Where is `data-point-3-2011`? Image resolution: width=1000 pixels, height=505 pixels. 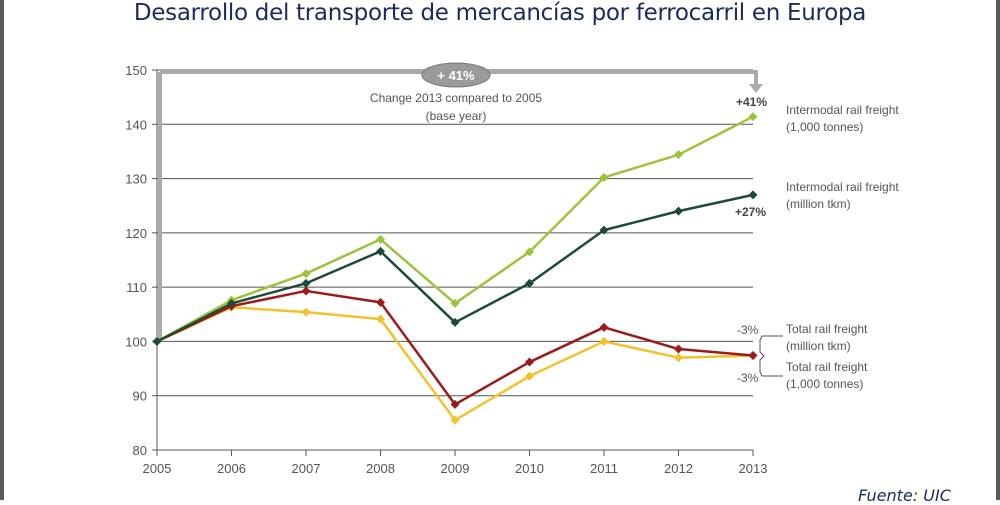 data-point-3-2011 is located at coordinates (604, 341).